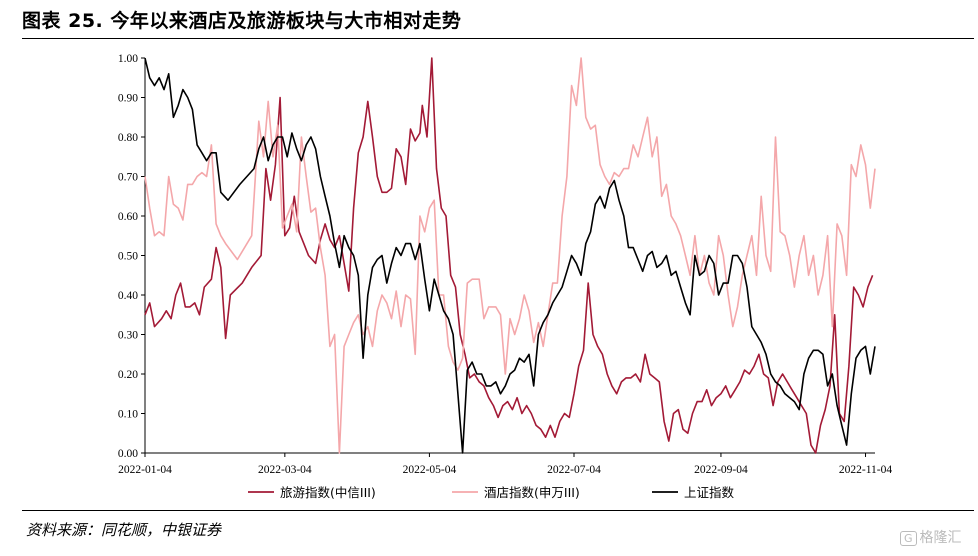  I want to click on legend-label: 上证指数, so click(709, 492).